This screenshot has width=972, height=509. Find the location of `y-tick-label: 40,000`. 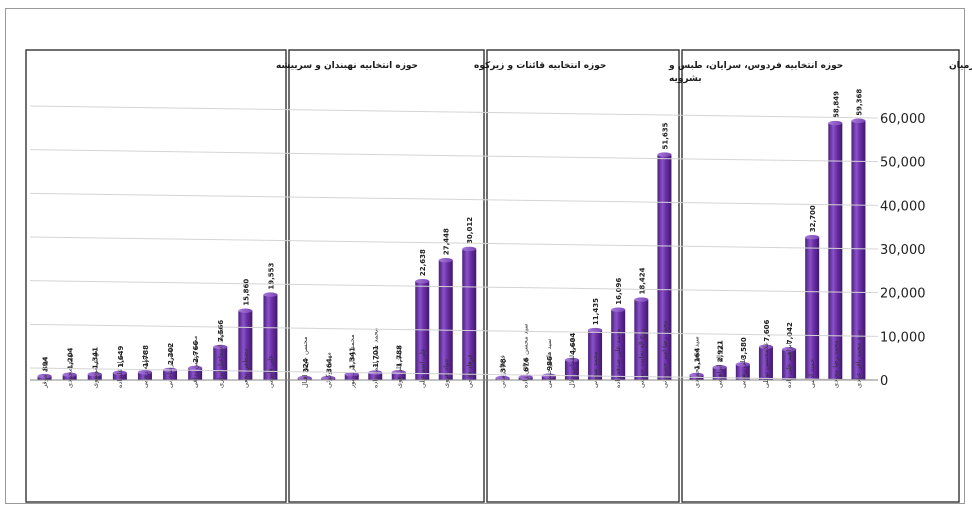

y-tick-label: 40,000 is located at coordinates (903, 206).